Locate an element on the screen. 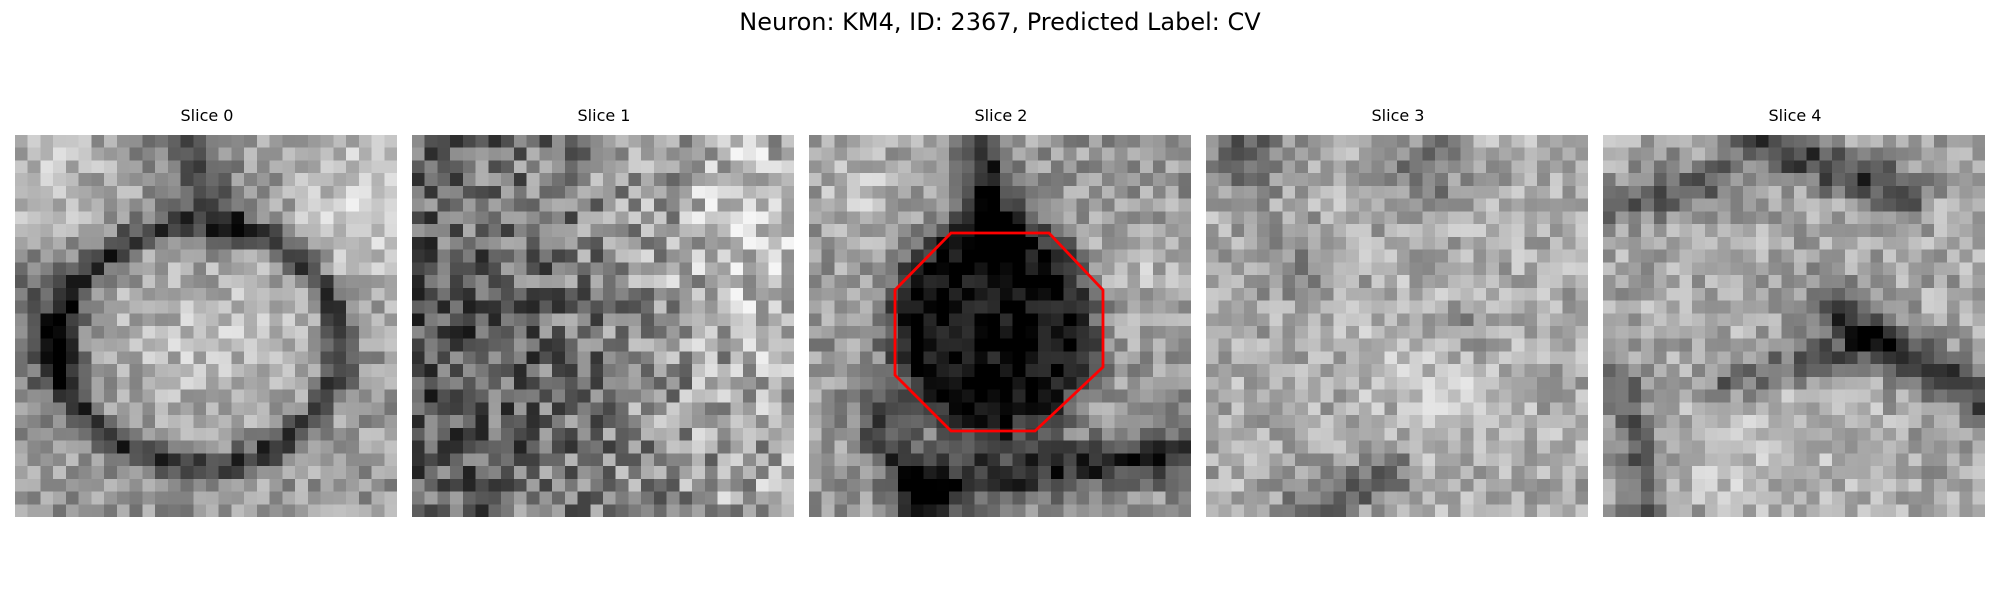 This screenshot has width=2000, height=600. slice-title-1: Slice 1 is located at coordinates (604, 115).